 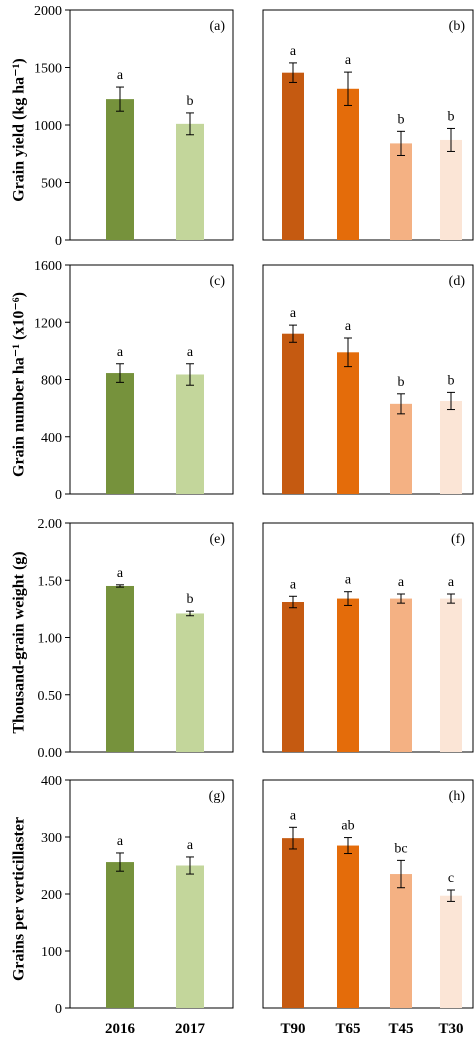 I want to click on y-tick-label: 500, so click(x=51, y=184).